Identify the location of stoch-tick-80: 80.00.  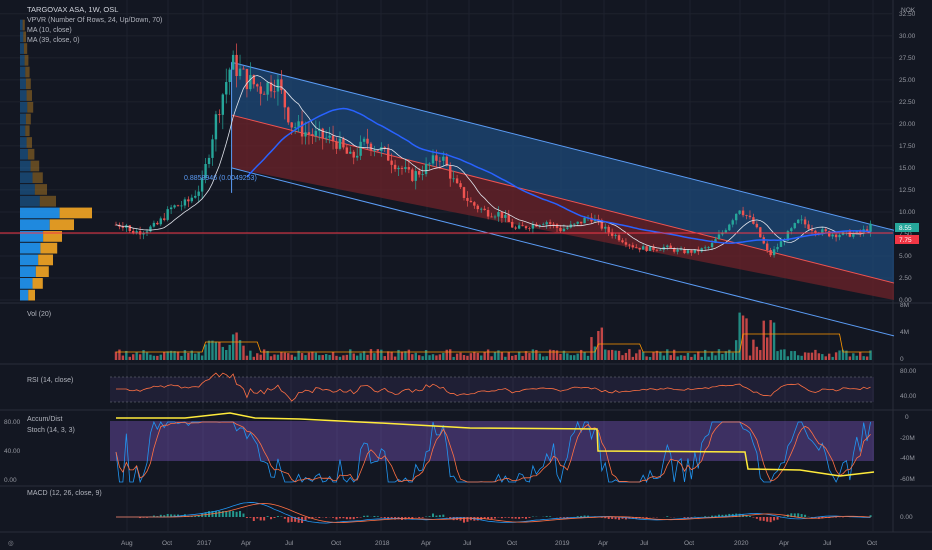
(12, 422).